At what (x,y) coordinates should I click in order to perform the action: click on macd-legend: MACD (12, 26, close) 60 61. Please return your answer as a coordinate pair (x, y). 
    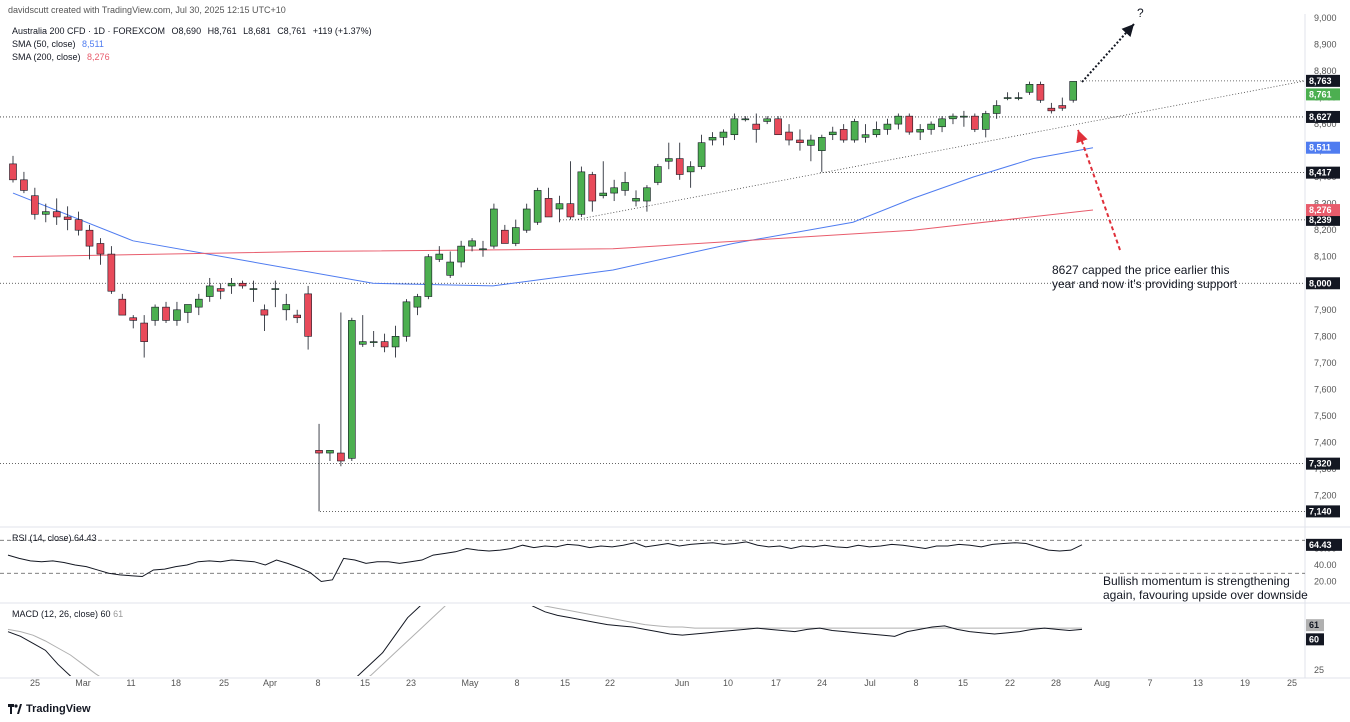
    Looking at the image, I should click on (67, 614).